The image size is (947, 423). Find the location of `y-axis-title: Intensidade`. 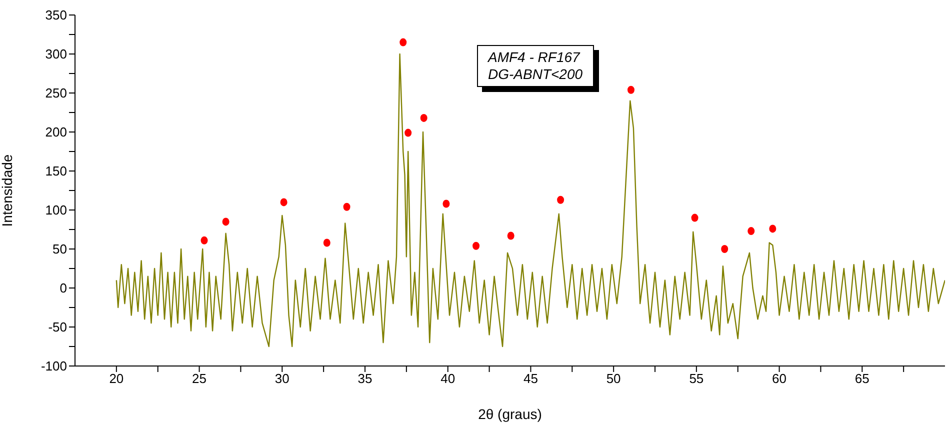

y-axis-title: Intensidade is located at coordinates (7, 190).